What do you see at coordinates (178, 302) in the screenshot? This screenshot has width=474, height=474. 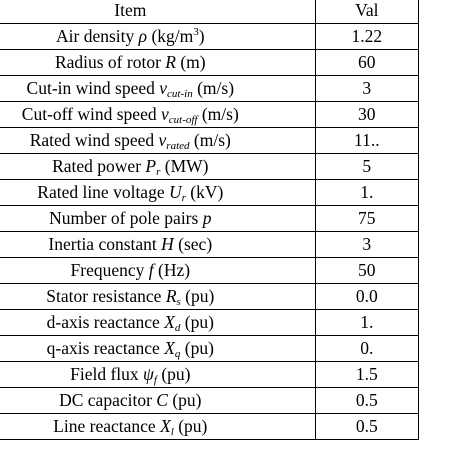 I see `parameter-subscript: s` at bounding box center [178, 302].